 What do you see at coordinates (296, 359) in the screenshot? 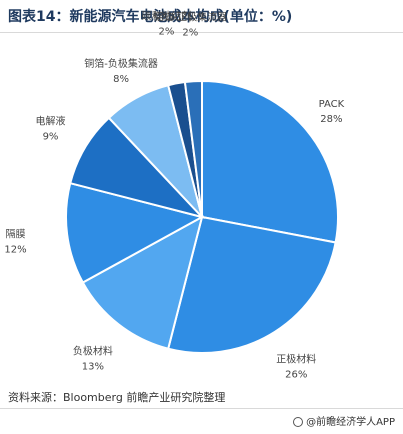
I see `slice-name-label-1: 正极材料` at bounding box center [296, 359].